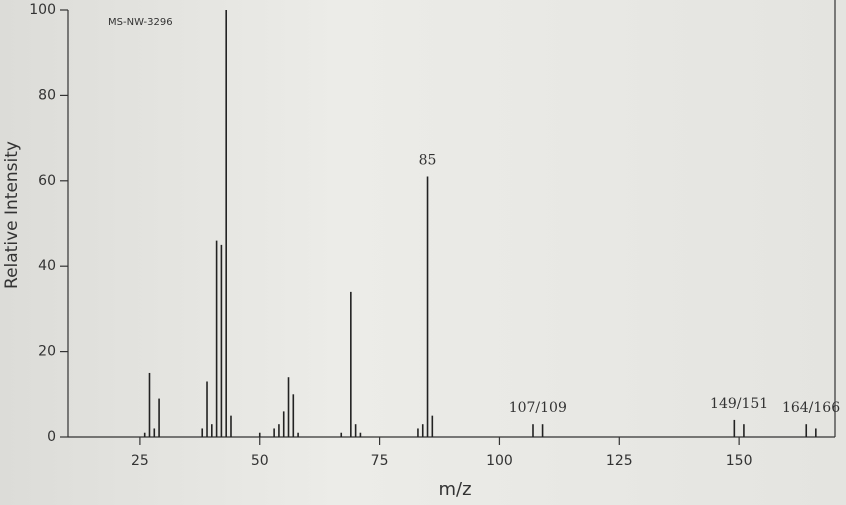 The image size is (846, 505). Describe the element at coordinates (811, 408) in the screenshot. I see `peak-annotation: 164/166` at that location.